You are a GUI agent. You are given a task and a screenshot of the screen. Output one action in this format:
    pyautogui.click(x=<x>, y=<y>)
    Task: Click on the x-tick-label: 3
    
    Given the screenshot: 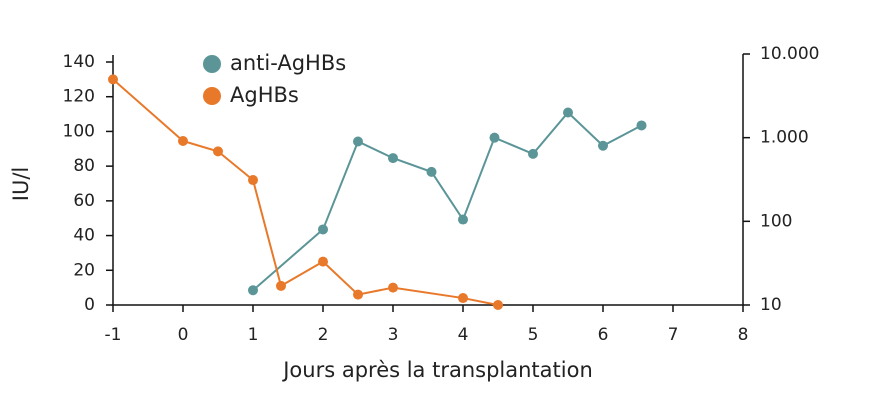 What is the action you would take?
    pyautogui.click(x=393, y=335)
    